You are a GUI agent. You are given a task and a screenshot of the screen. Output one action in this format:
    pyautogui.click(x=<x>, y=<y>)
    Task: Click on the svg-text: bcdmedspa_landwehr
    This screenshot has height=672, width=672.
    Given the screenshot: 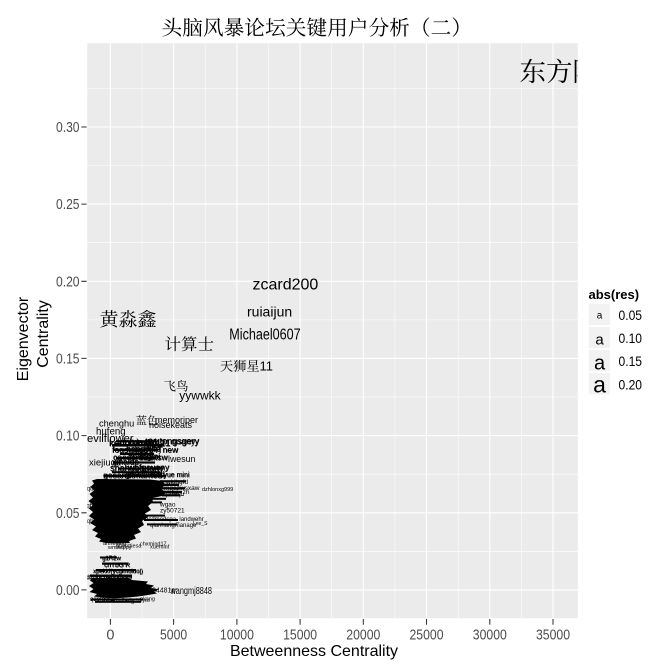 What is the action you would take?
    pyautogui.click(x=174, y=520)
    